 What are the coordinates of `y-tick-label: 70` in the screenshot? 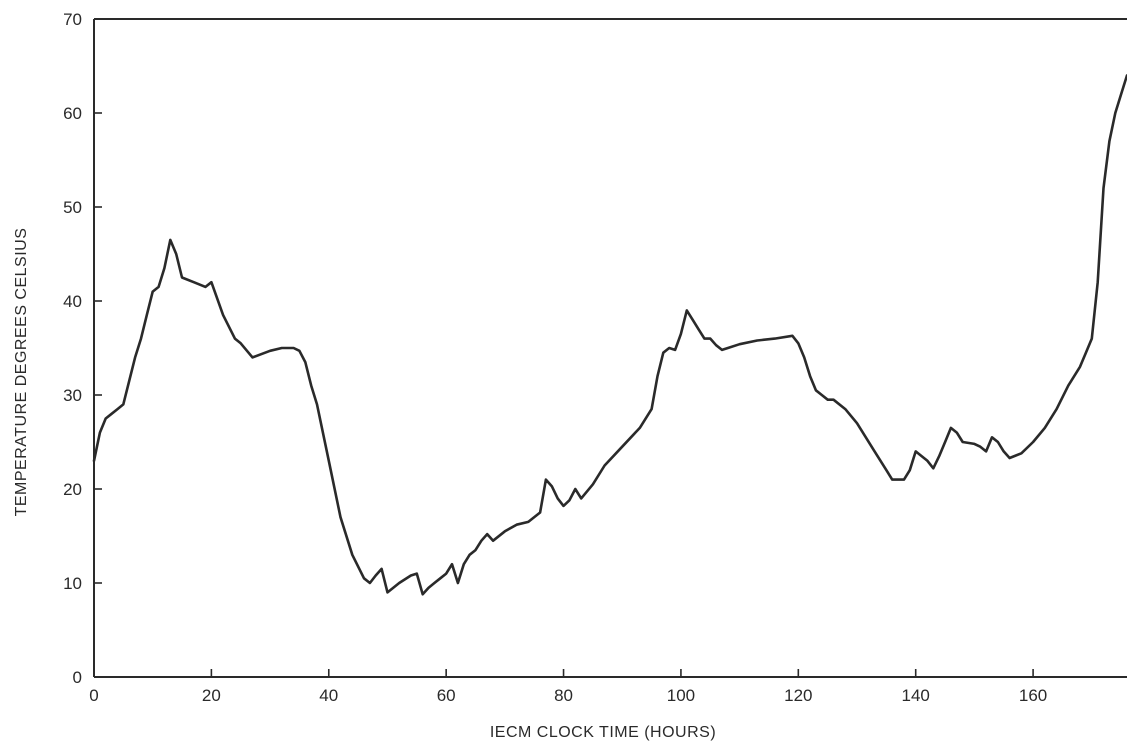 It's located at (72, 19).